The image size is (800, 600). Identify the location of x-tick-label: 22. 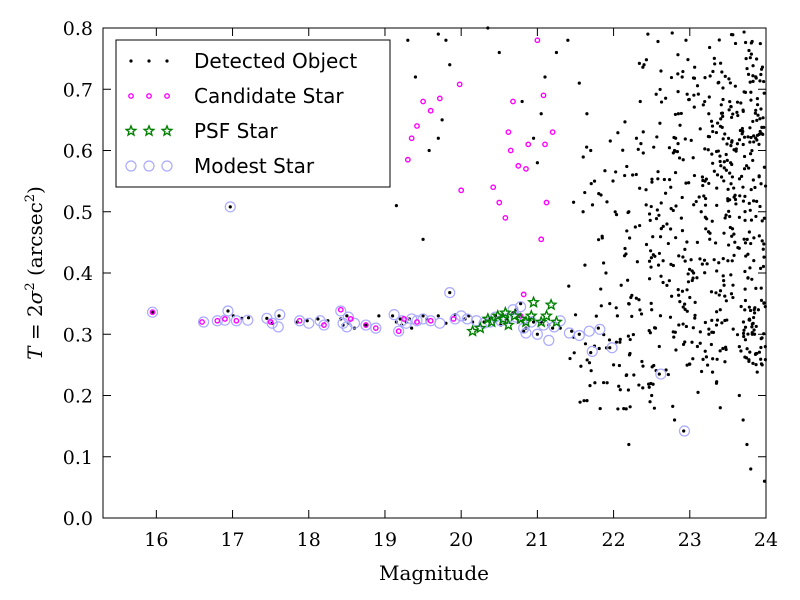
(613, 540).